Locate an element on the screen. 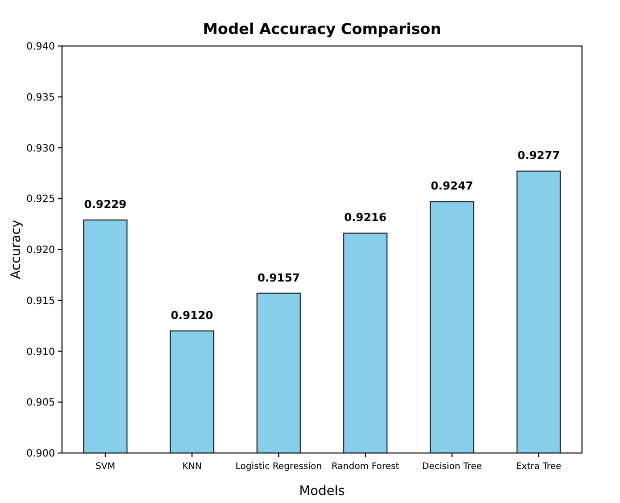 The width and height of the screenshot is (620, 503). y-axis-title: Accuracy is located at coordinates (16, 250).